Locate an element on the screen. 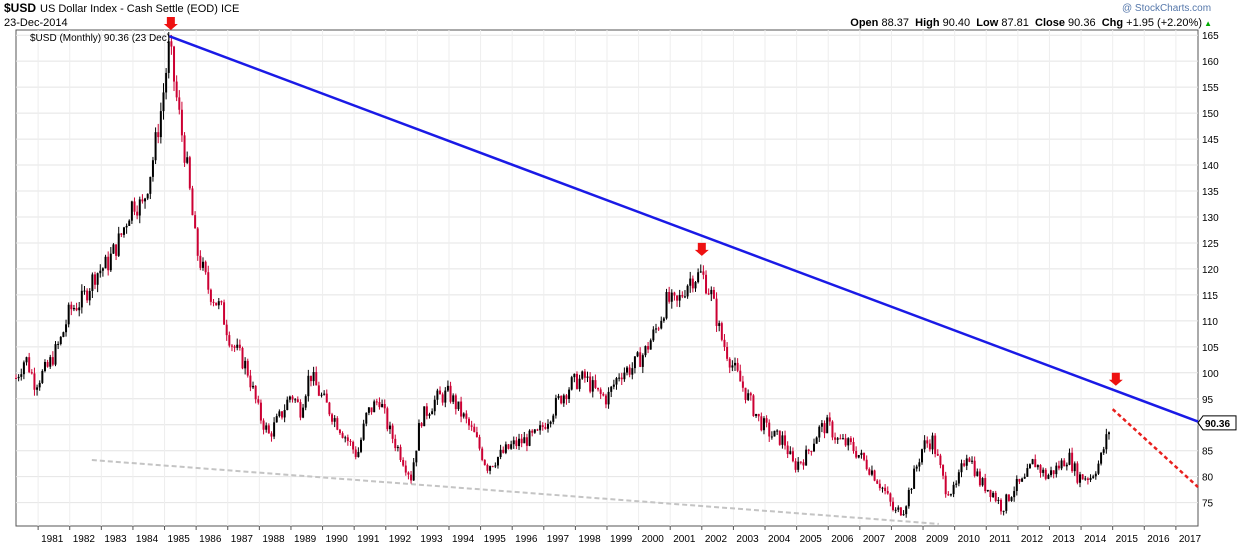 This screenshot has height=546, width=1240. x-tick-label: 2010 is located at coordinates (969, 539).